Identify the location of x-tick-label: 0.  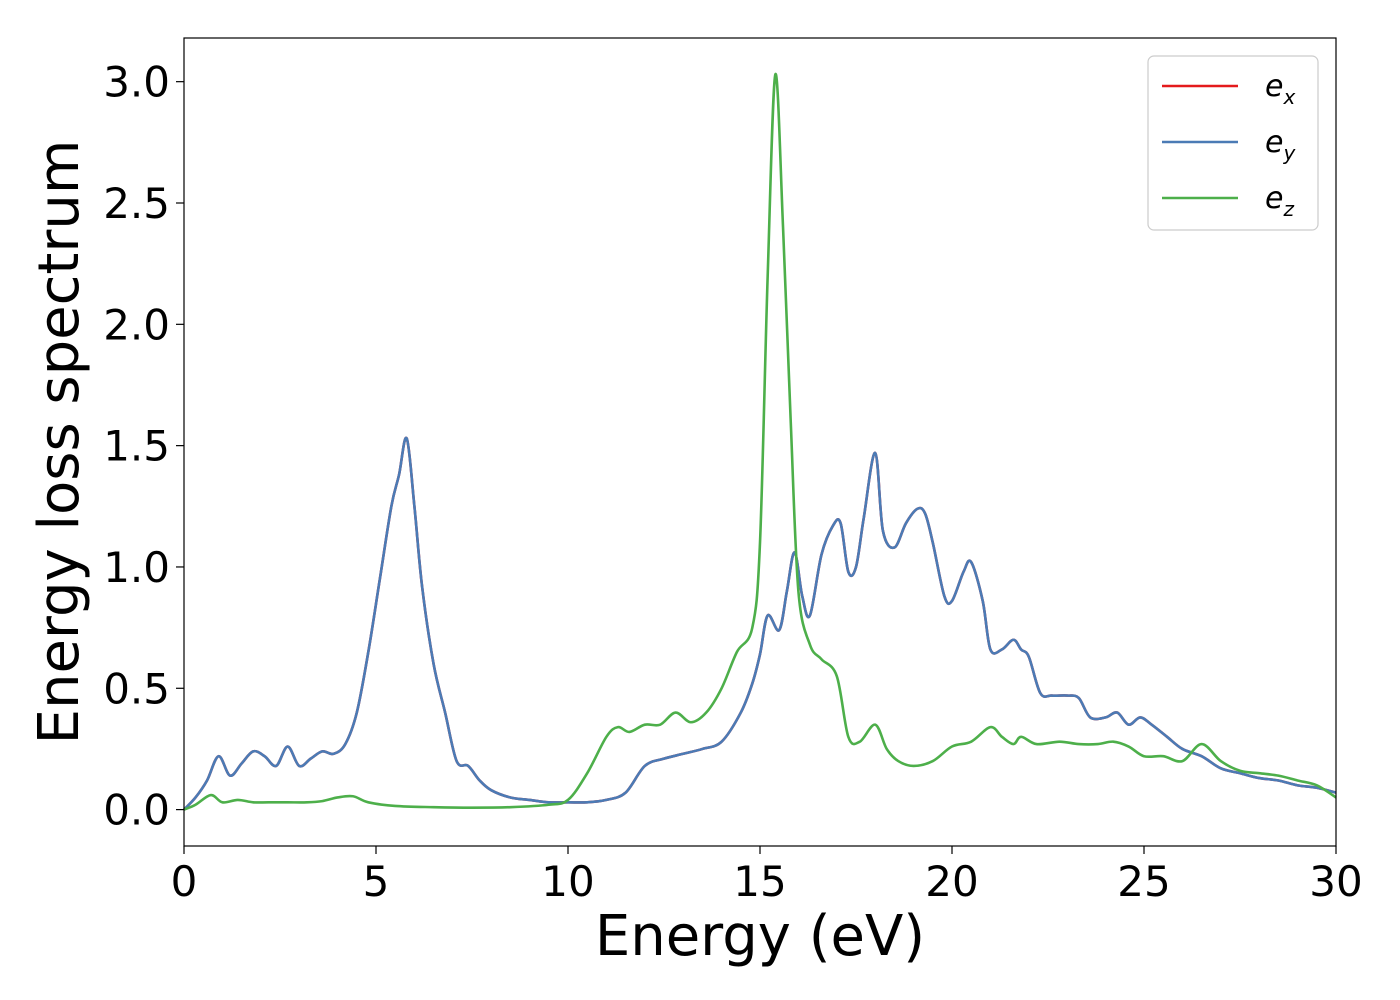
(184, 881).